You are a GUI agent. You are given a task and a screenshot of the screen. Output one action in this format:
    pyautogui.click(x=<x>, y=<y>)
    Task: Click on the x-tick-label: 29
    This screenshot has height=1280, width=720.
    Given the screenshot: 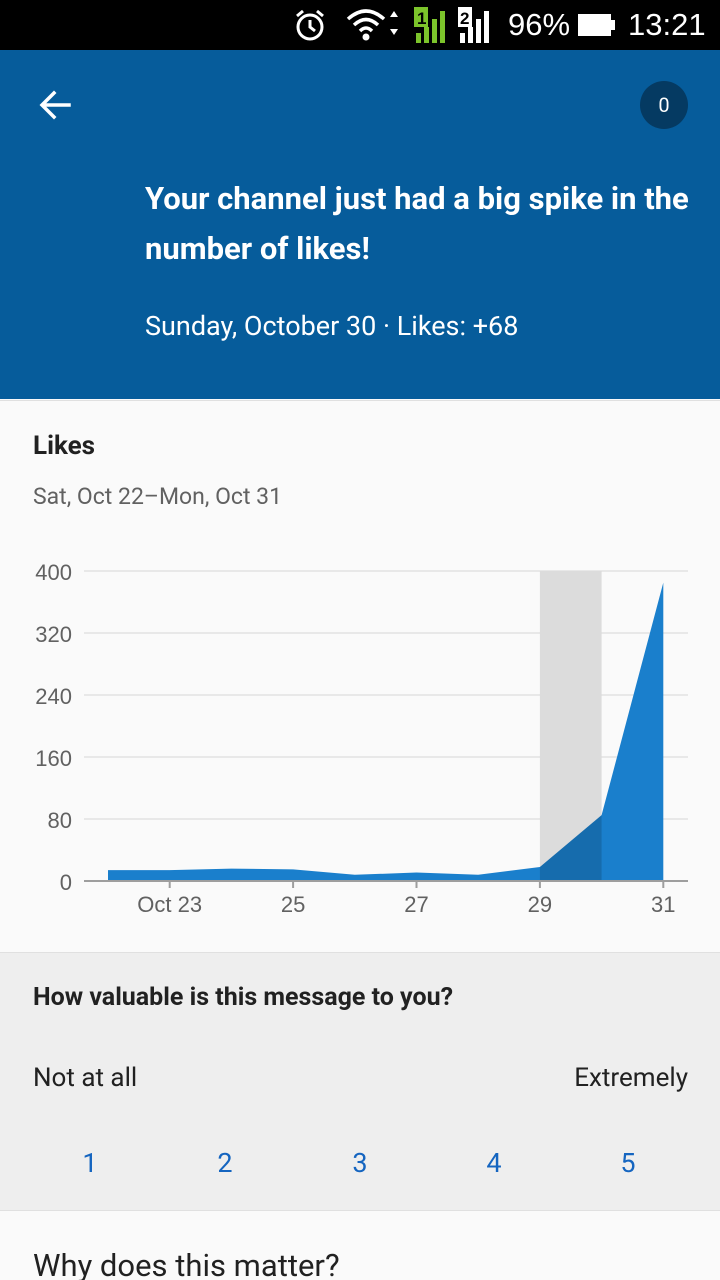 What is the action you would take?
    pyautogui.click(x=540, y=904)
    